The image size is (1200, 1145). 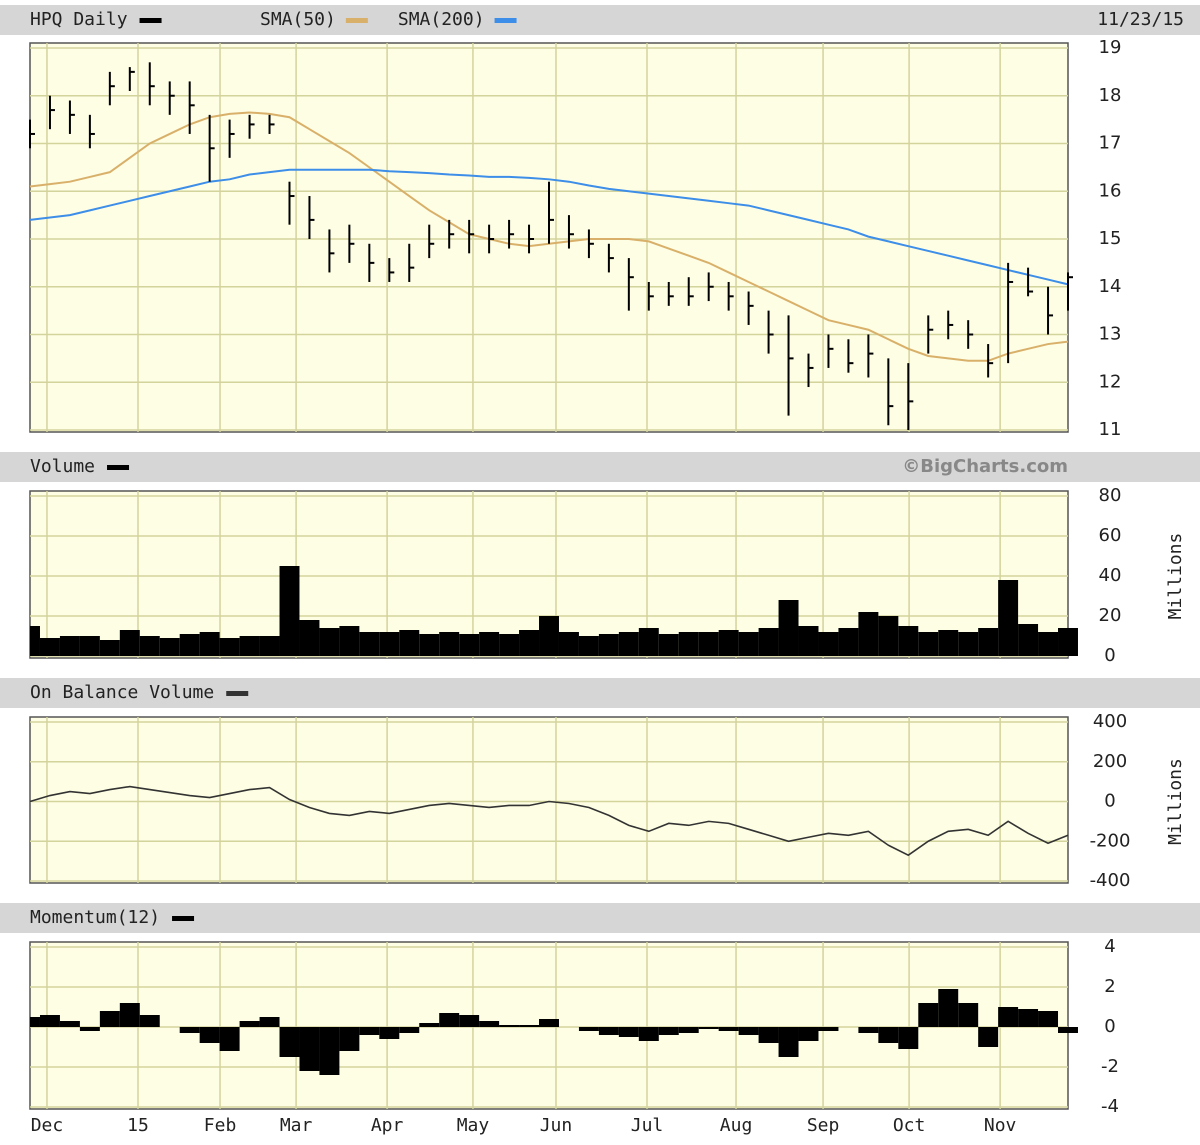 I want to click on x-tick-label: Mar, so click(x=296, y=1125).